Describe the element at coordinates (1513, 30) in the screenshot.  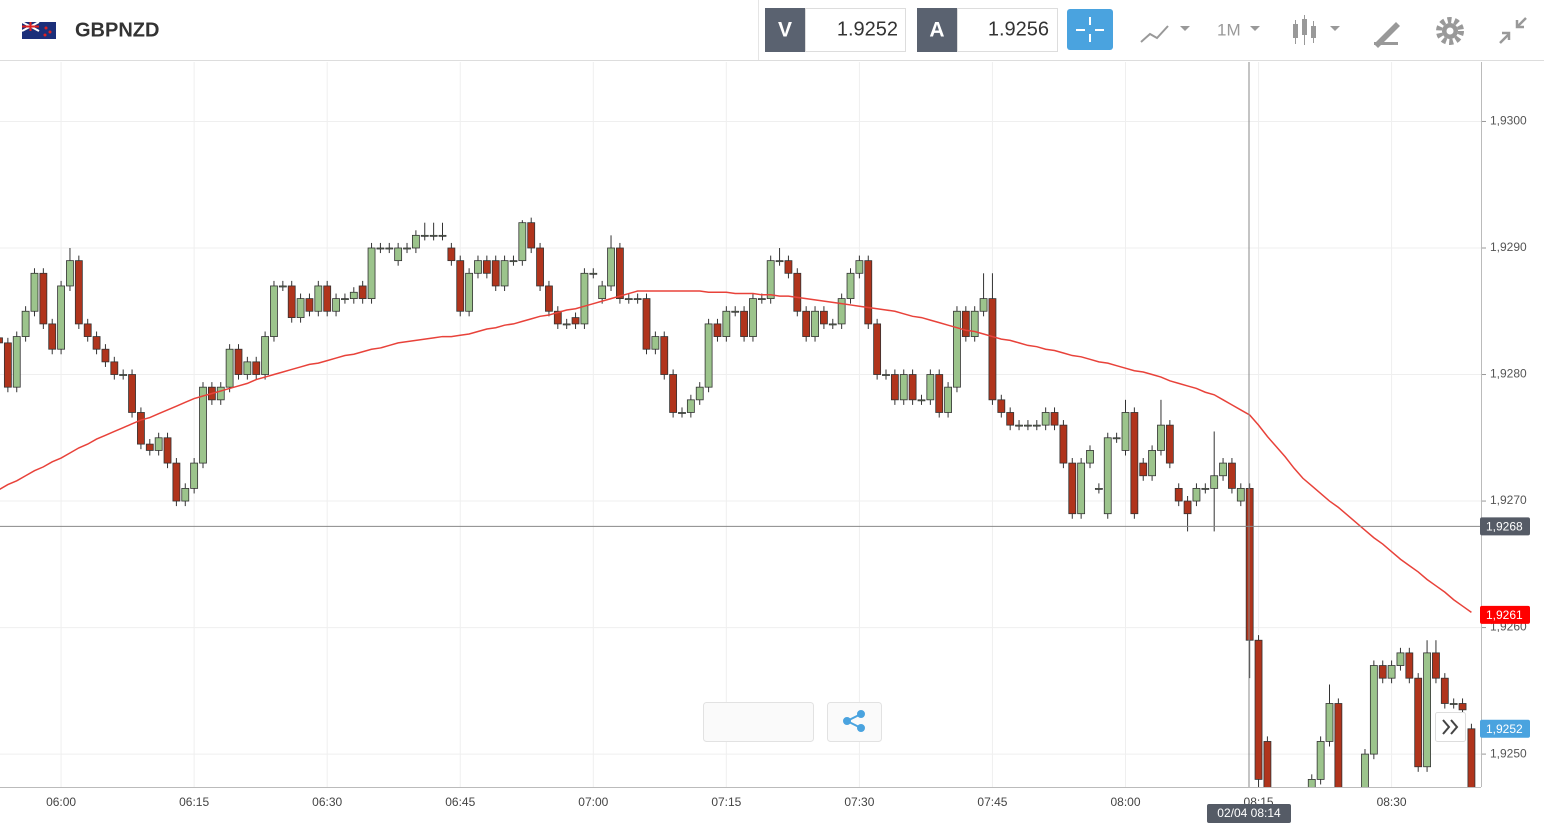
I see `collapse-icon` at that location.